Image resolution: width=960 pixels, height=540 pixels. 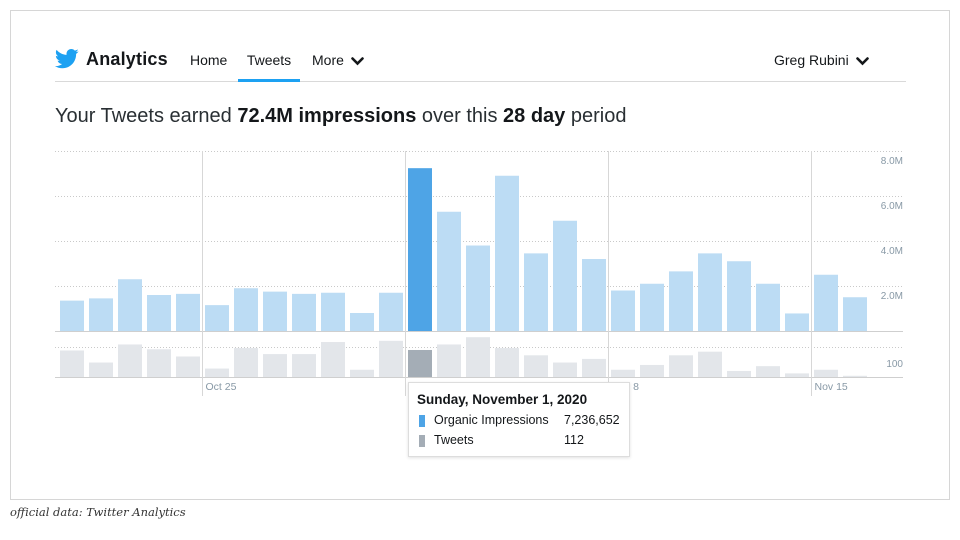 What do you see at coordinates (328, 60) in the screenshot?
I see `nav-more-label: More` at bounding box center [328, 60].